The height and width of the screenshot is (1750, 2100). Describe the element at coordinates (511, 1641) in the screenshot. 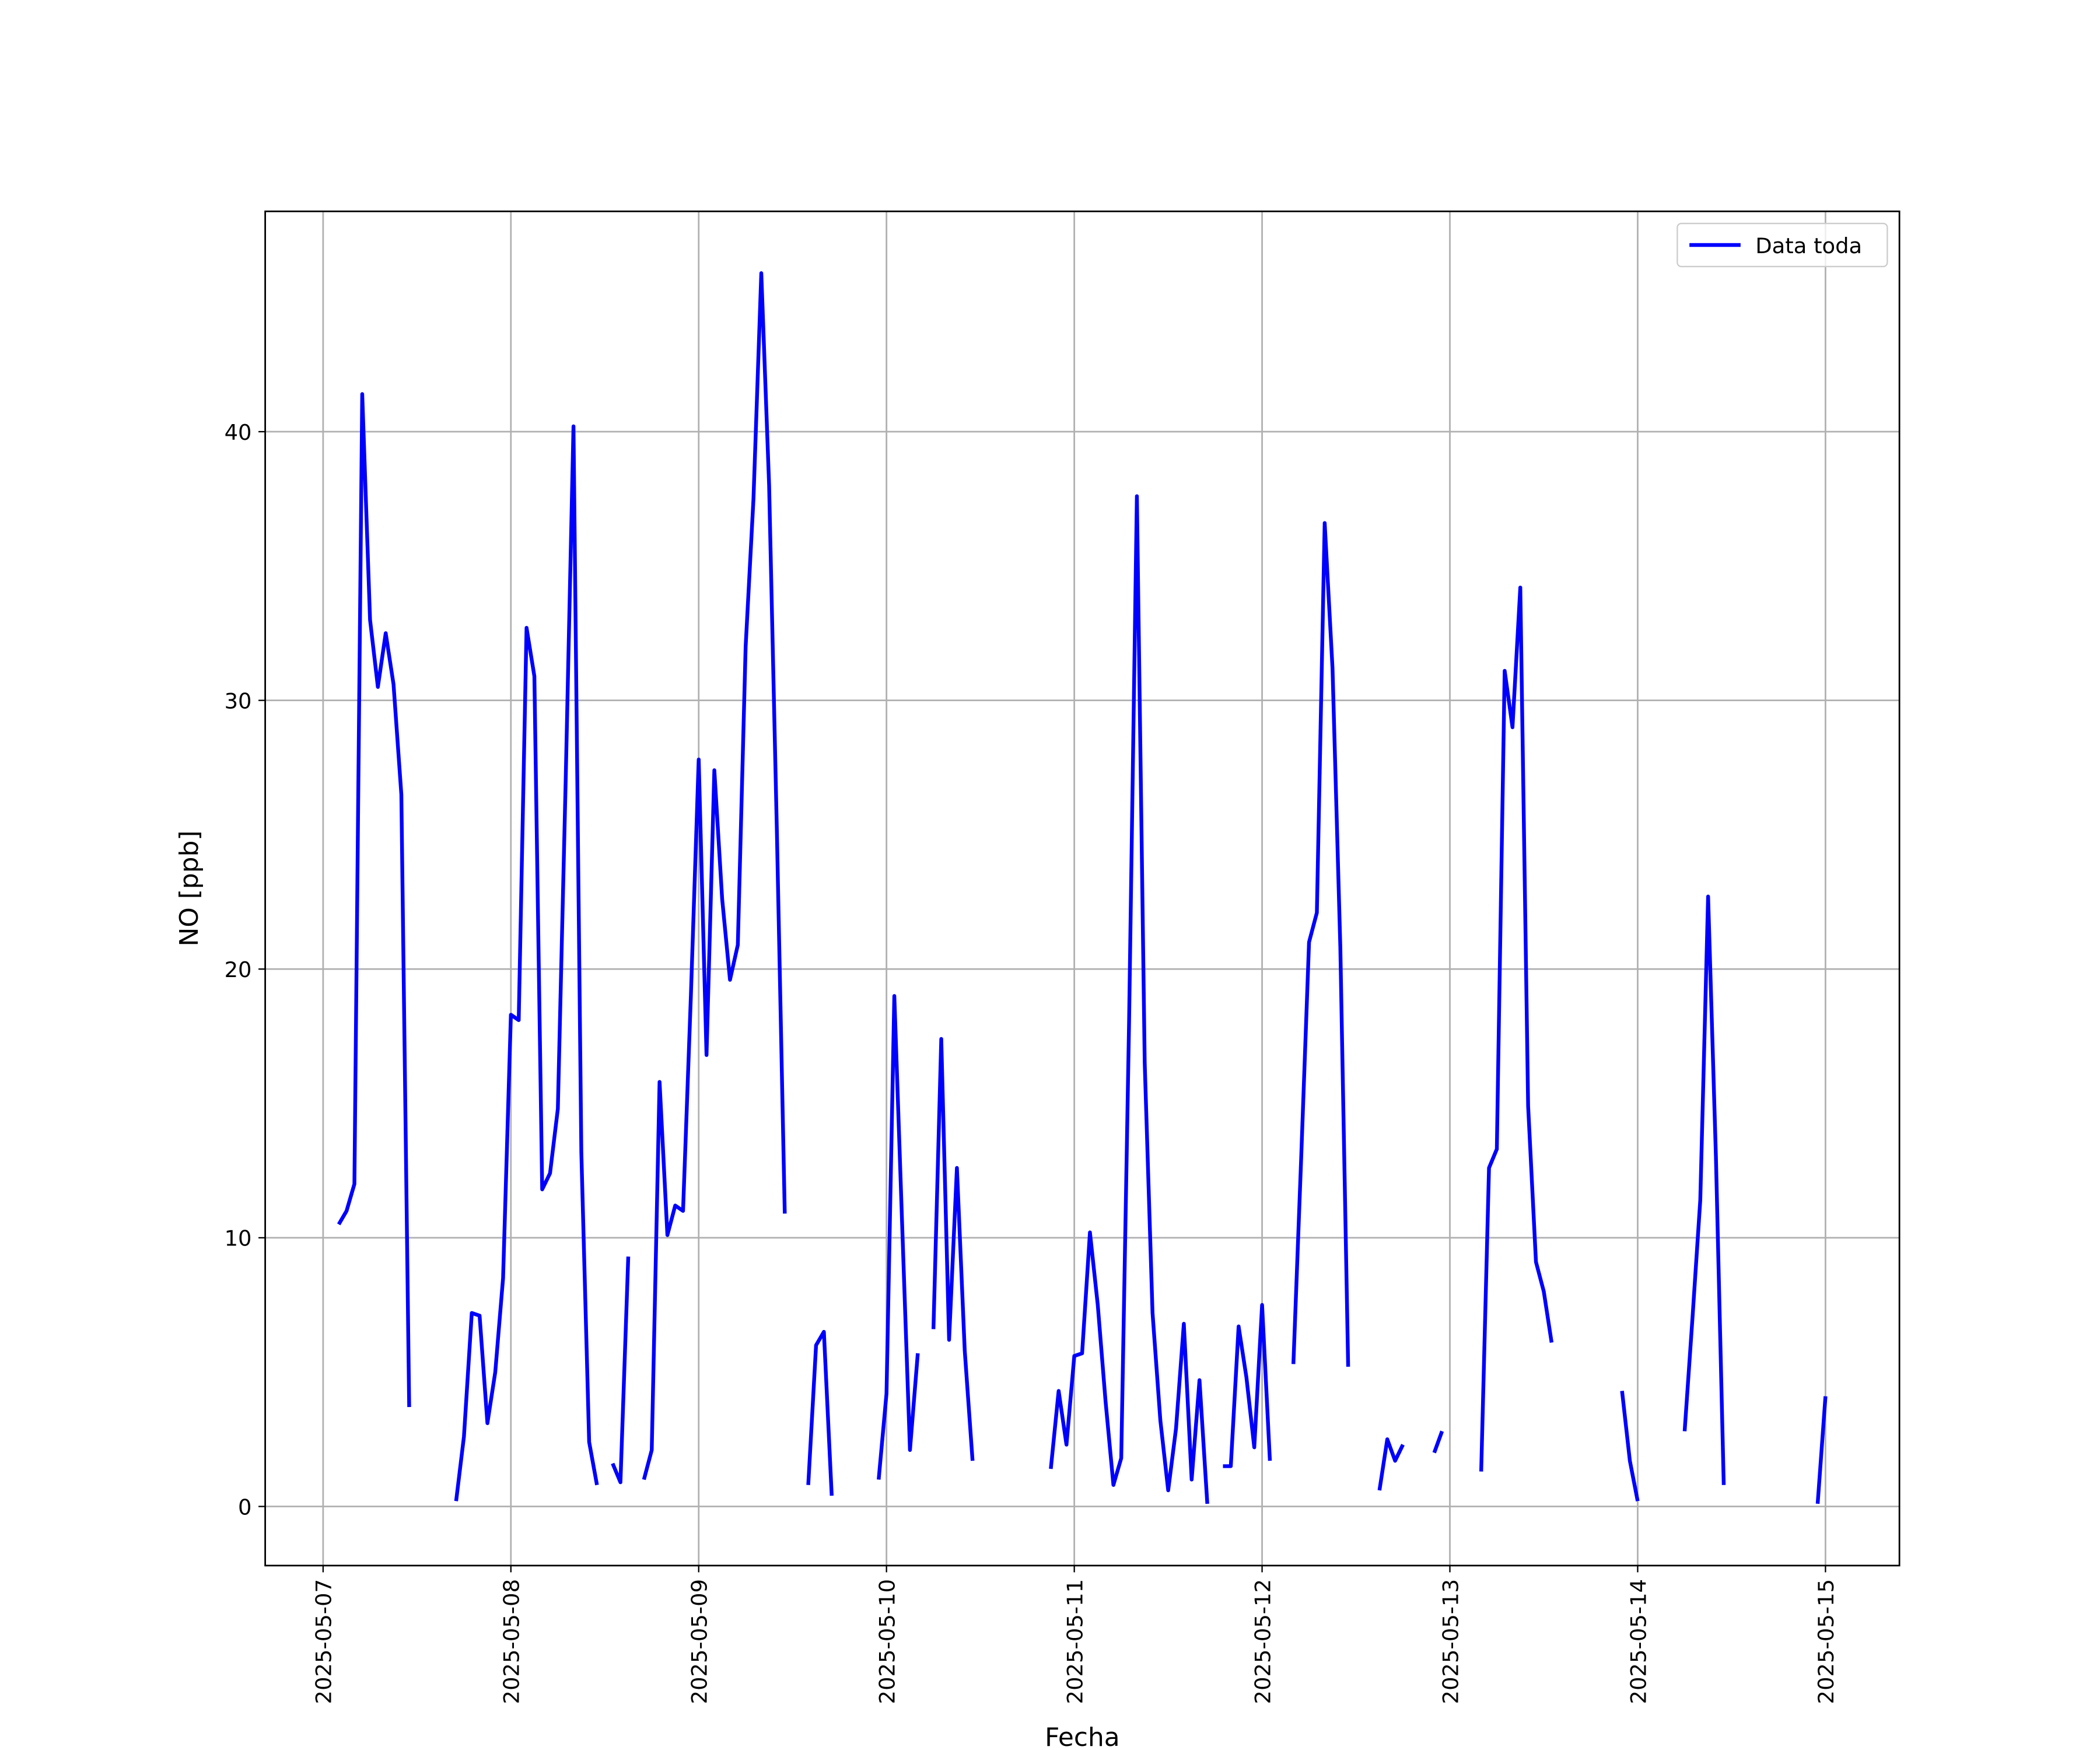

I see `x-tick-label: 2025-05-08` at that location.